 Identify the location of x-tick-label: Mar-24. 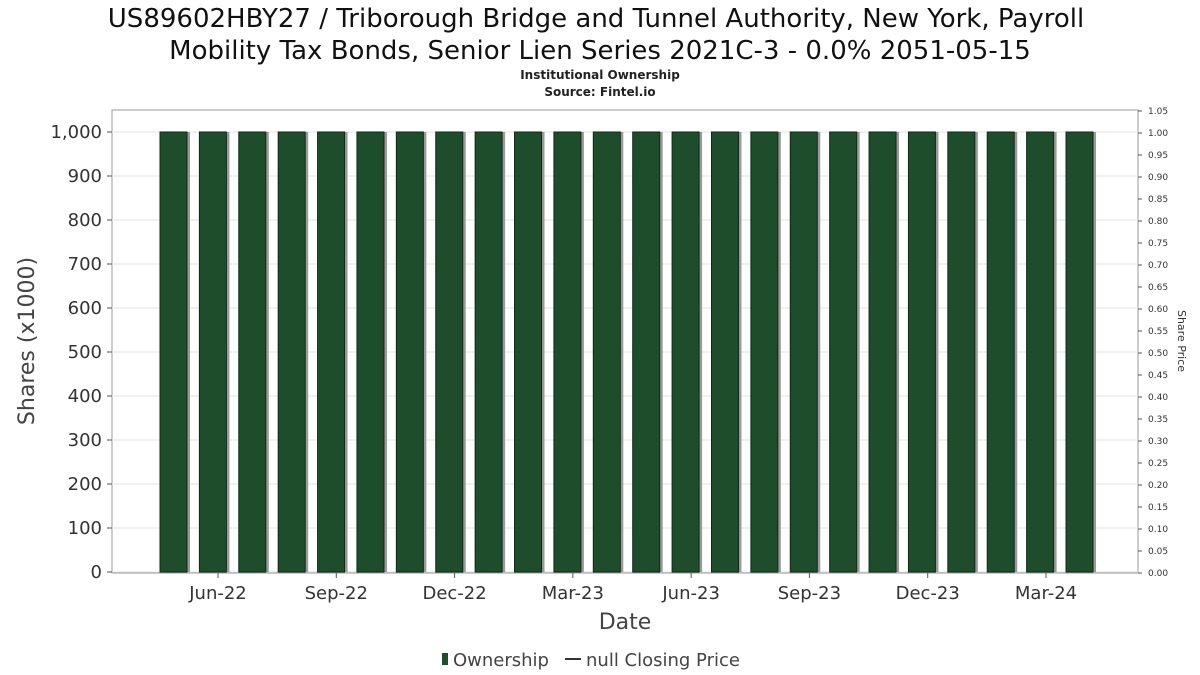
(1046, 593).